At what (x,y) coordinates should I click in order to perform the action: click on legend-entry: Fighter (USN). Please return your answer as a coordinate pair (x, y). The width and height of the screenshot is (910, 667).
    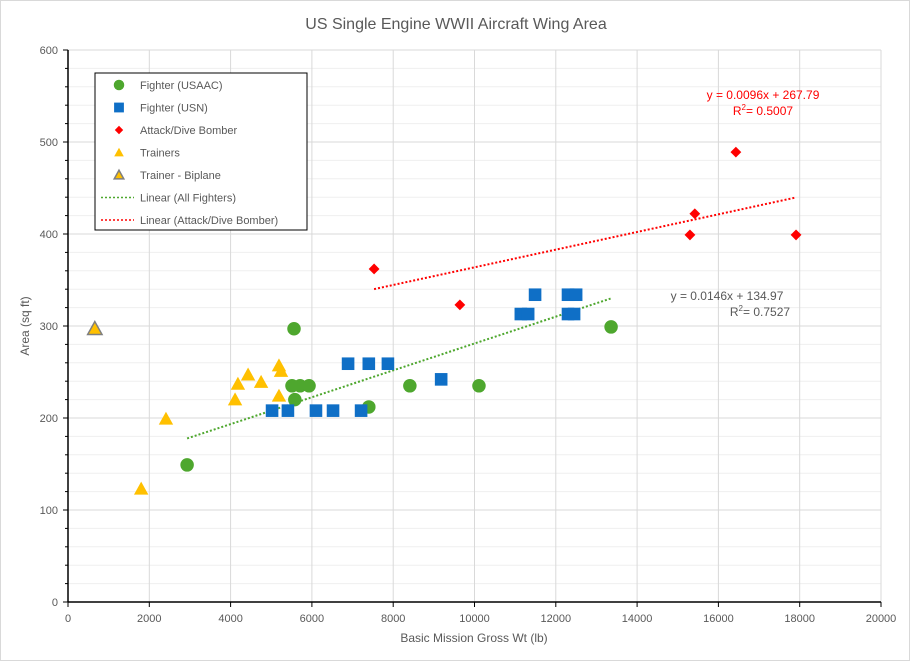
    Looking at the image, I should click on (174, 109).